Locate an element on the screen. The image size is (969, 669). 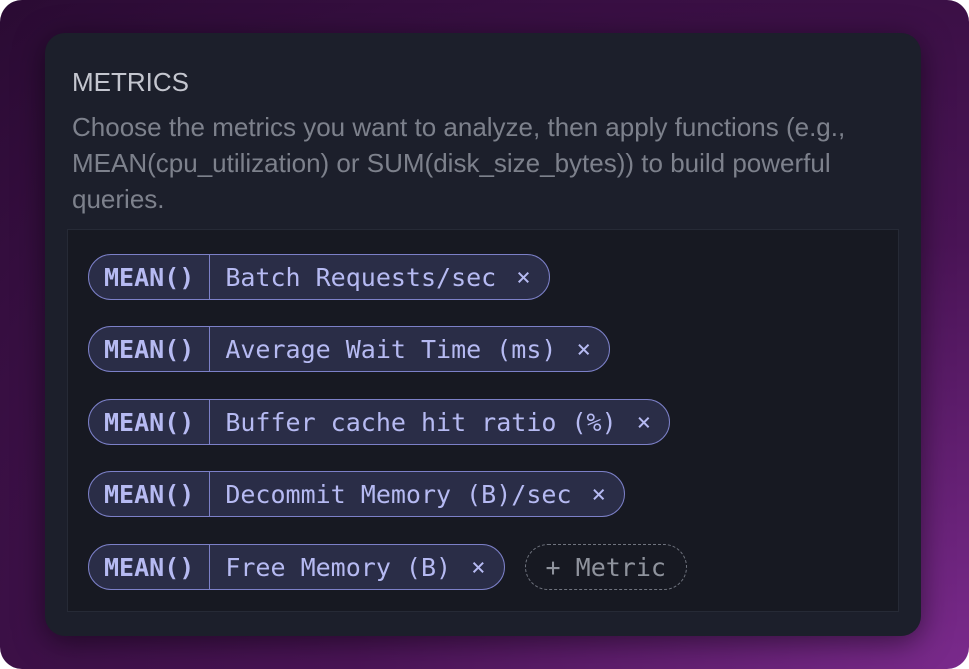
metric-name: Free Memory (B) is located at coordinates (338, 567).